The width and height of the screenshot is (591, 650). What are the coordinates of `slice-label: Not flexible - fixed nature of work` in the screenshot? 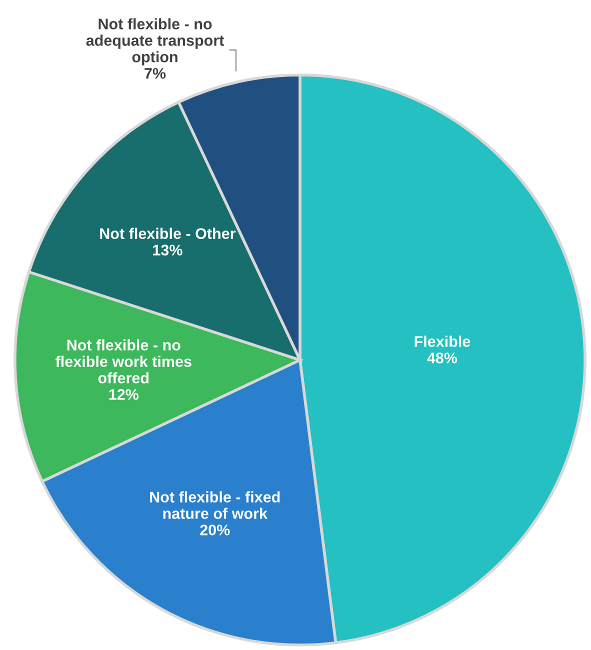 It's located at (215, 505).